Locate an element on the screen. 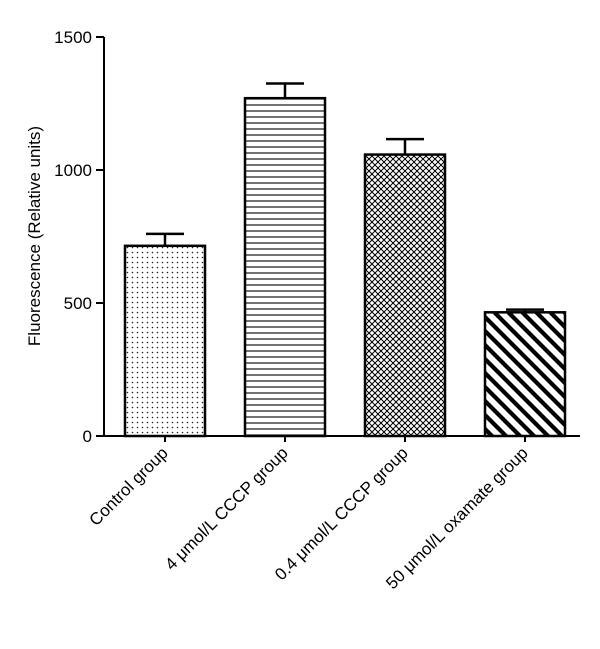 The width and height of the screenshot is (600, 649). y-tick-label: 0 is located at coordinates (87, 436).